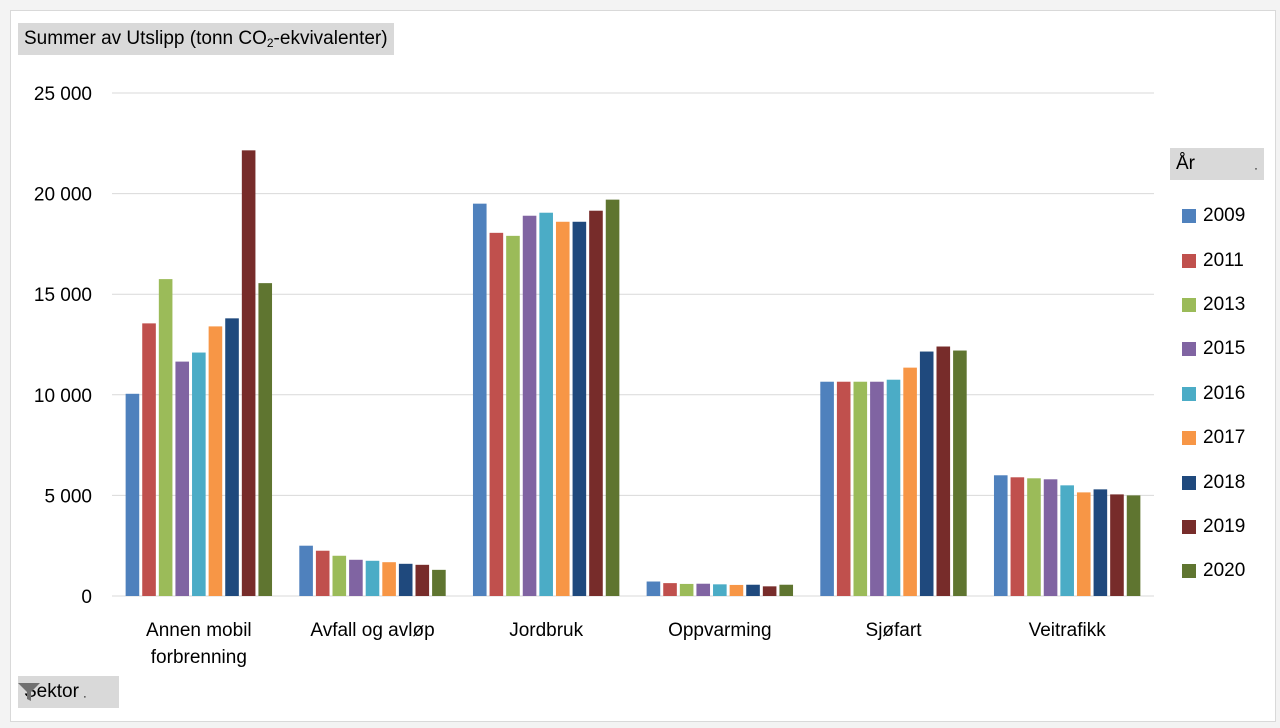 The height and width of the screenshot is (728, 1280). What do you see at coordinates (546, 630) in the screenshot?
I see `x-tick-label: Jordbruk` at bounding box center [546, 630].